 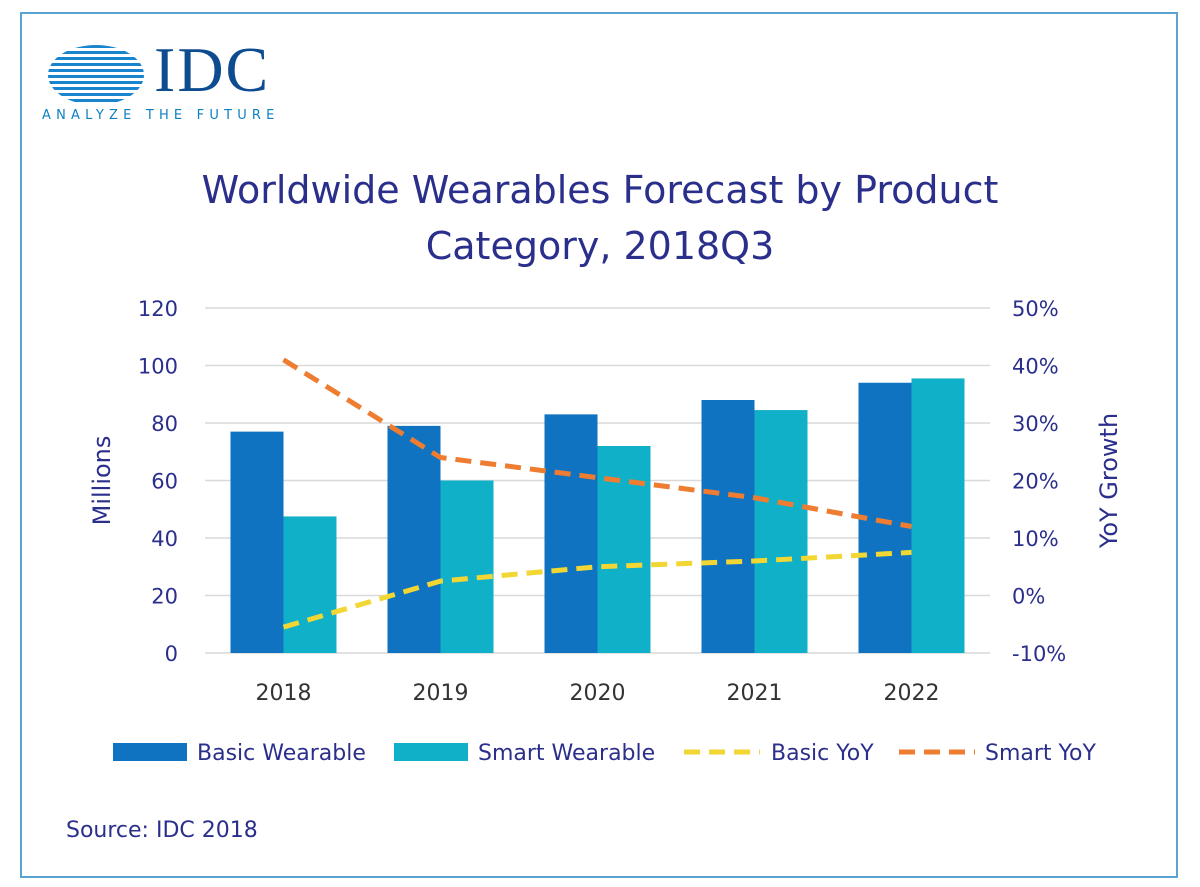 I want to click on y2-tick-label: 10%, so click(x=1035, y=539).